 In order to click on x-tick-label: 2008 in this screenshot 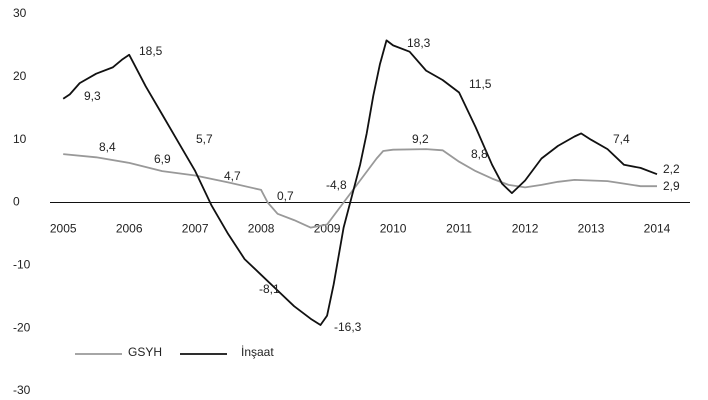, I will do `click(261, 229)`.